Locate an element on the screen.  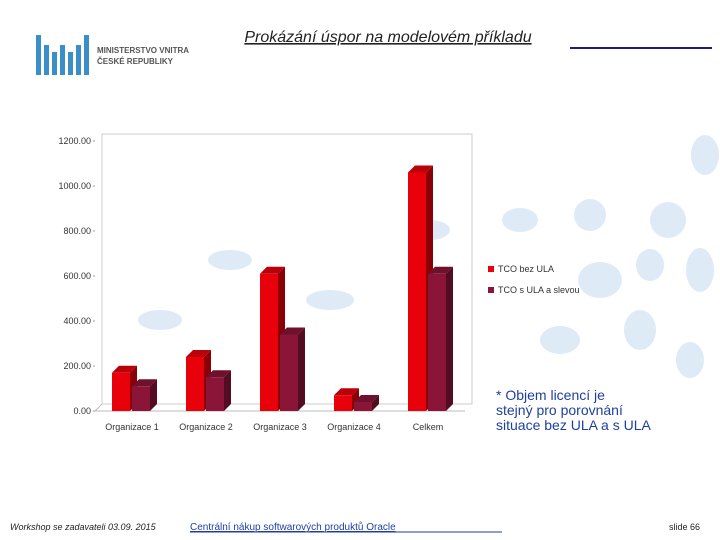
x-tick-label: Organizace 3 is located at coordinates (280, 427).